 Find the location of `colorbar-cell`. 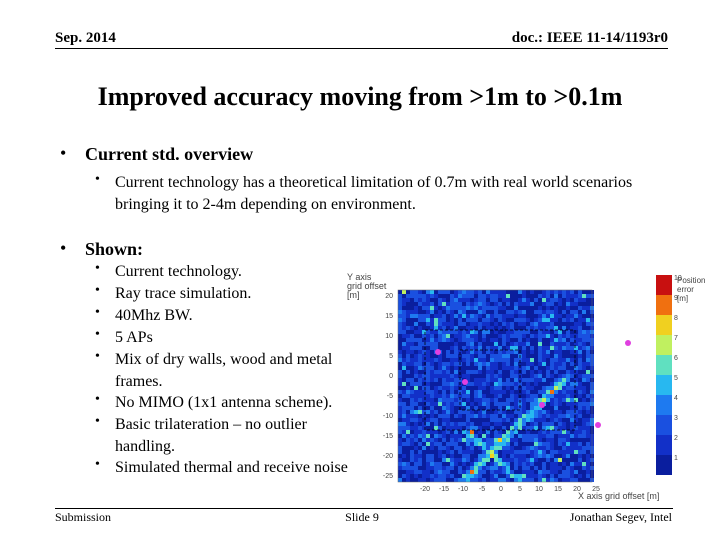

colorbar-cell is located at coordinates (664, 362).